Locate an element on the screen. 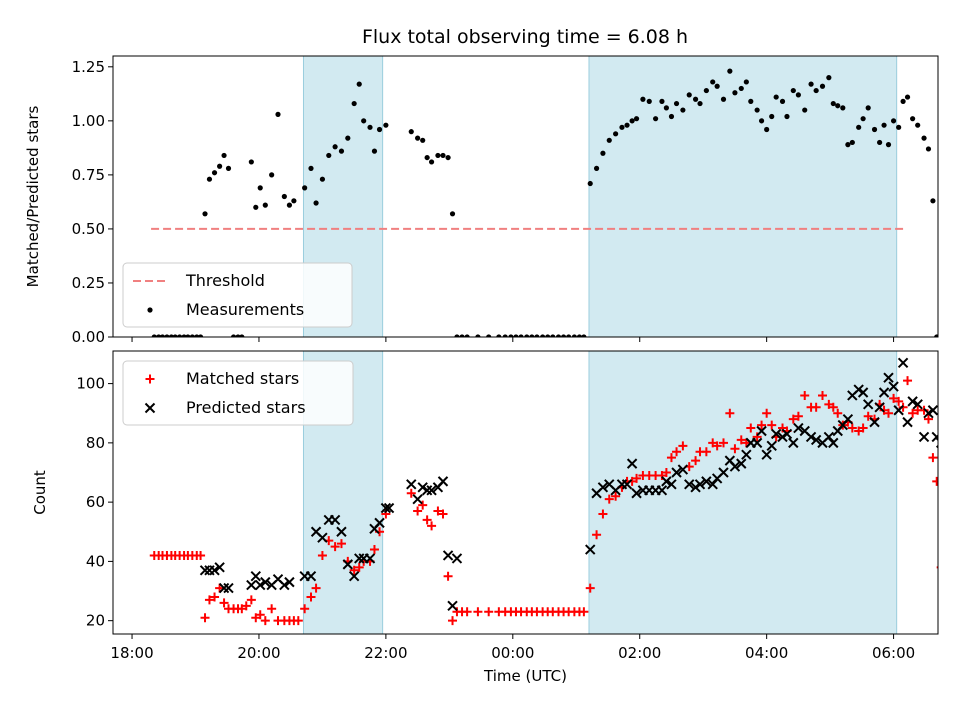  legend-entry-label: Threshold is located at coordinates (225, 280).